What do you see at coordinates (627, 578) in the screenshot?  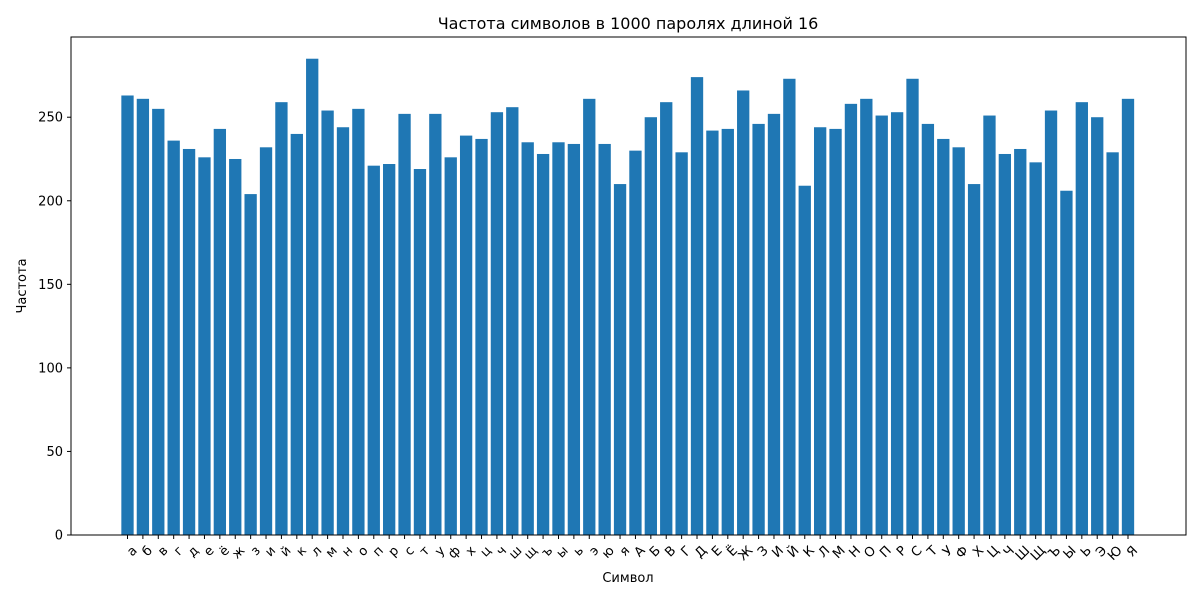 I see `x-axis-label: Символ` at bounding box center [627, 578].